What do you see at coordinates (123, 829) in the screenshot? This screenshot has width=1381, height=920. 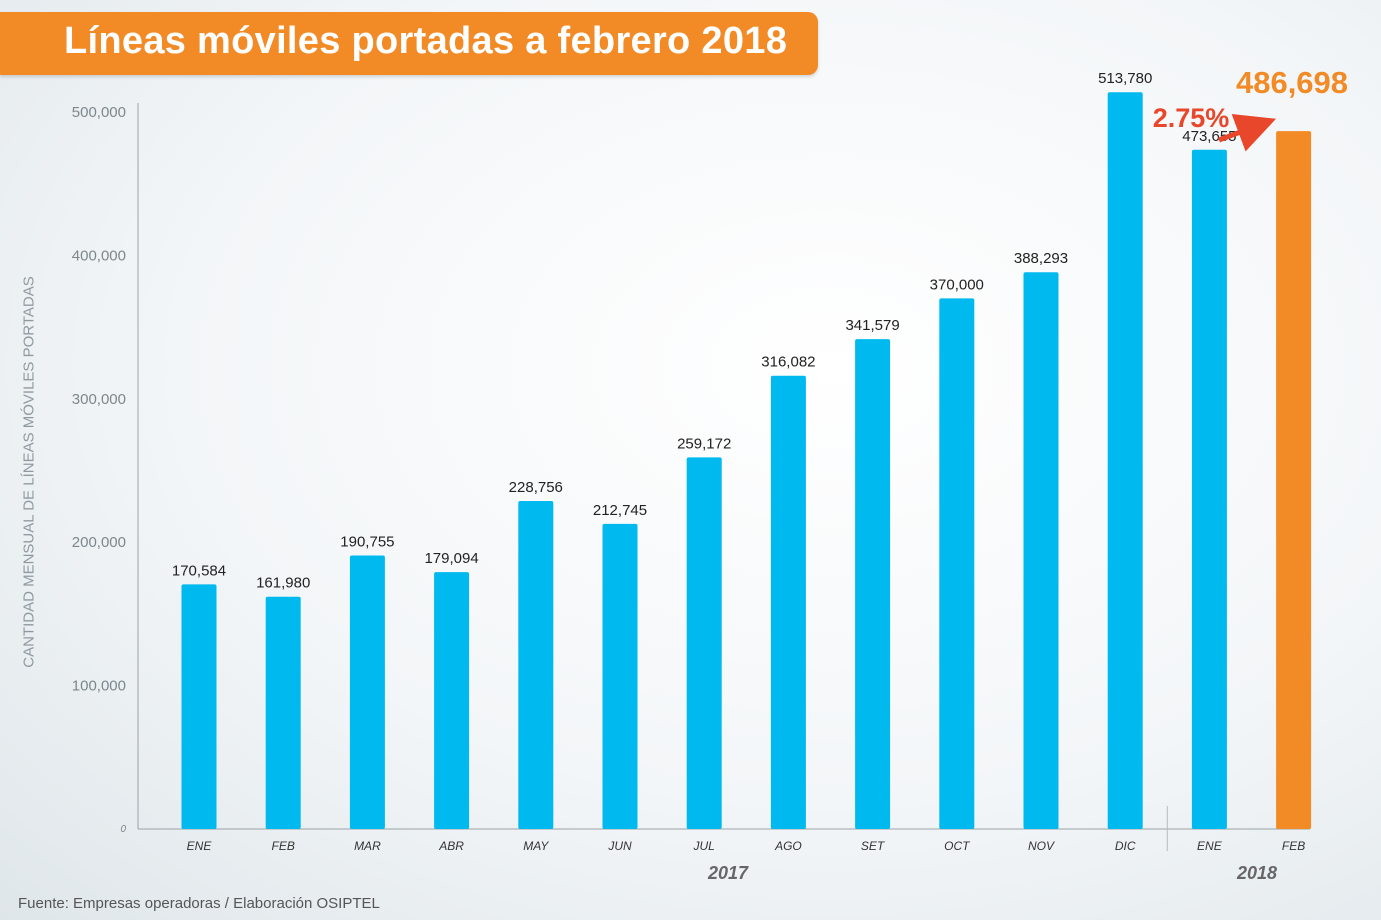 I see `y-tick-label: 0` at bounding box center [123, 829].